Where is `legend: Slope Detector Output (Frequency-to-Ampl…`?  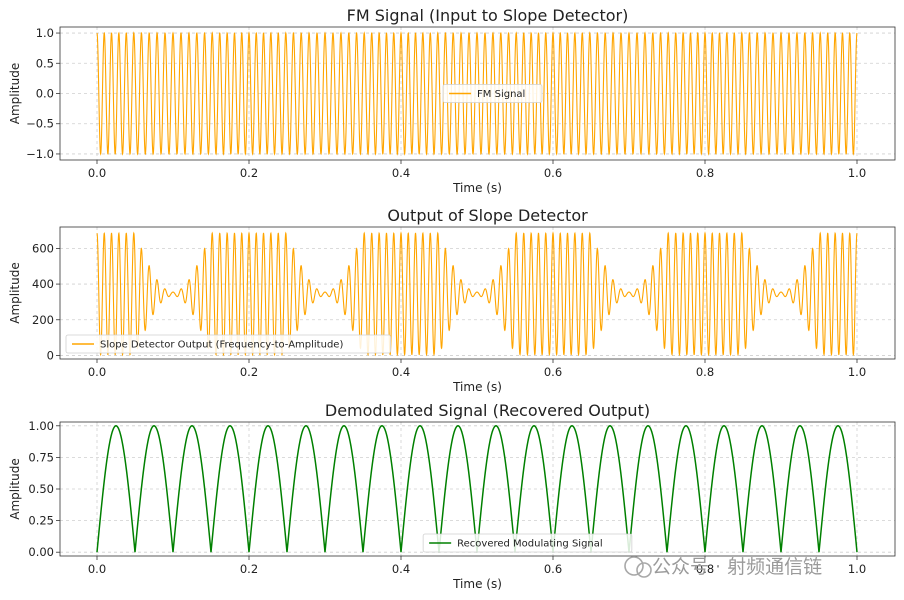 legend: Slope Detector Output (Frequency-to-Ampl… is located at coordinates (228, 344).